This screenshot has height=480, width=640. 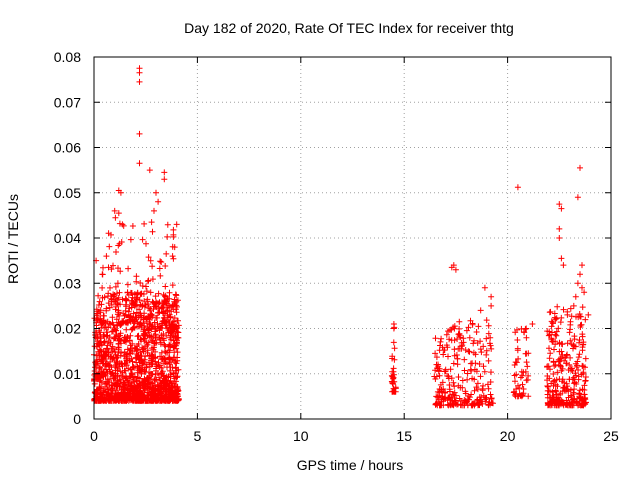 I want to click on y-tick-label: 0.08, so click(x=67, y=57).